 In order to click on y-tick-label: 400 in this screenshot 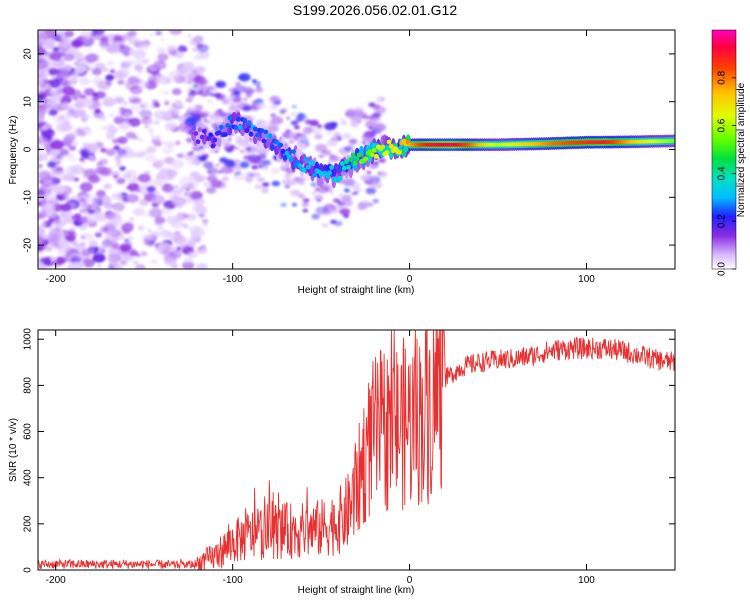, I will do `click(28, 477)`.